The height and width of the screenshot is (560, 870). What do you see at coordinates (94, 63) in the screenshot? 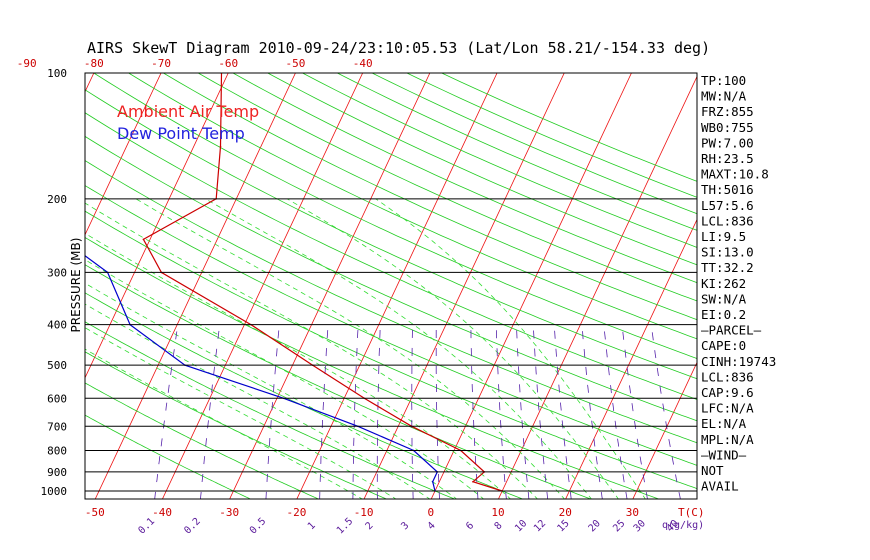
I see `top-temp-tick-label: -80` at bounding box center [94, 63].